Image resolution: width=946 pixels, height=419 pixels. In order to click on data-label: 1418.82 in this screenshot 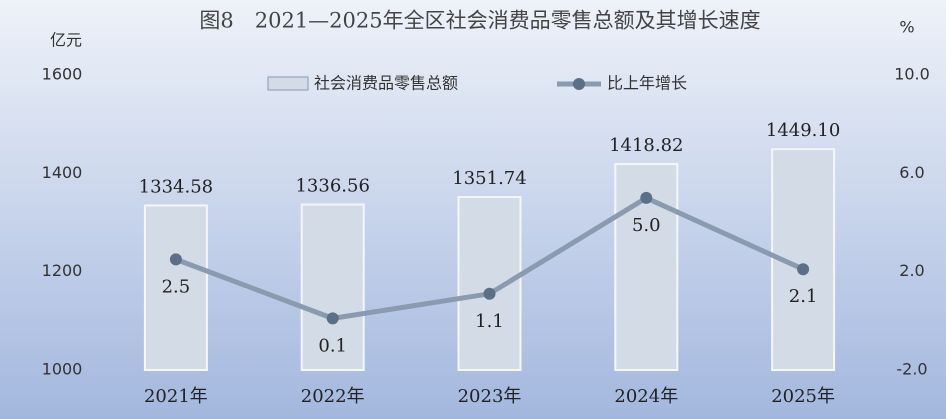, I will do `click(646, 145)`.